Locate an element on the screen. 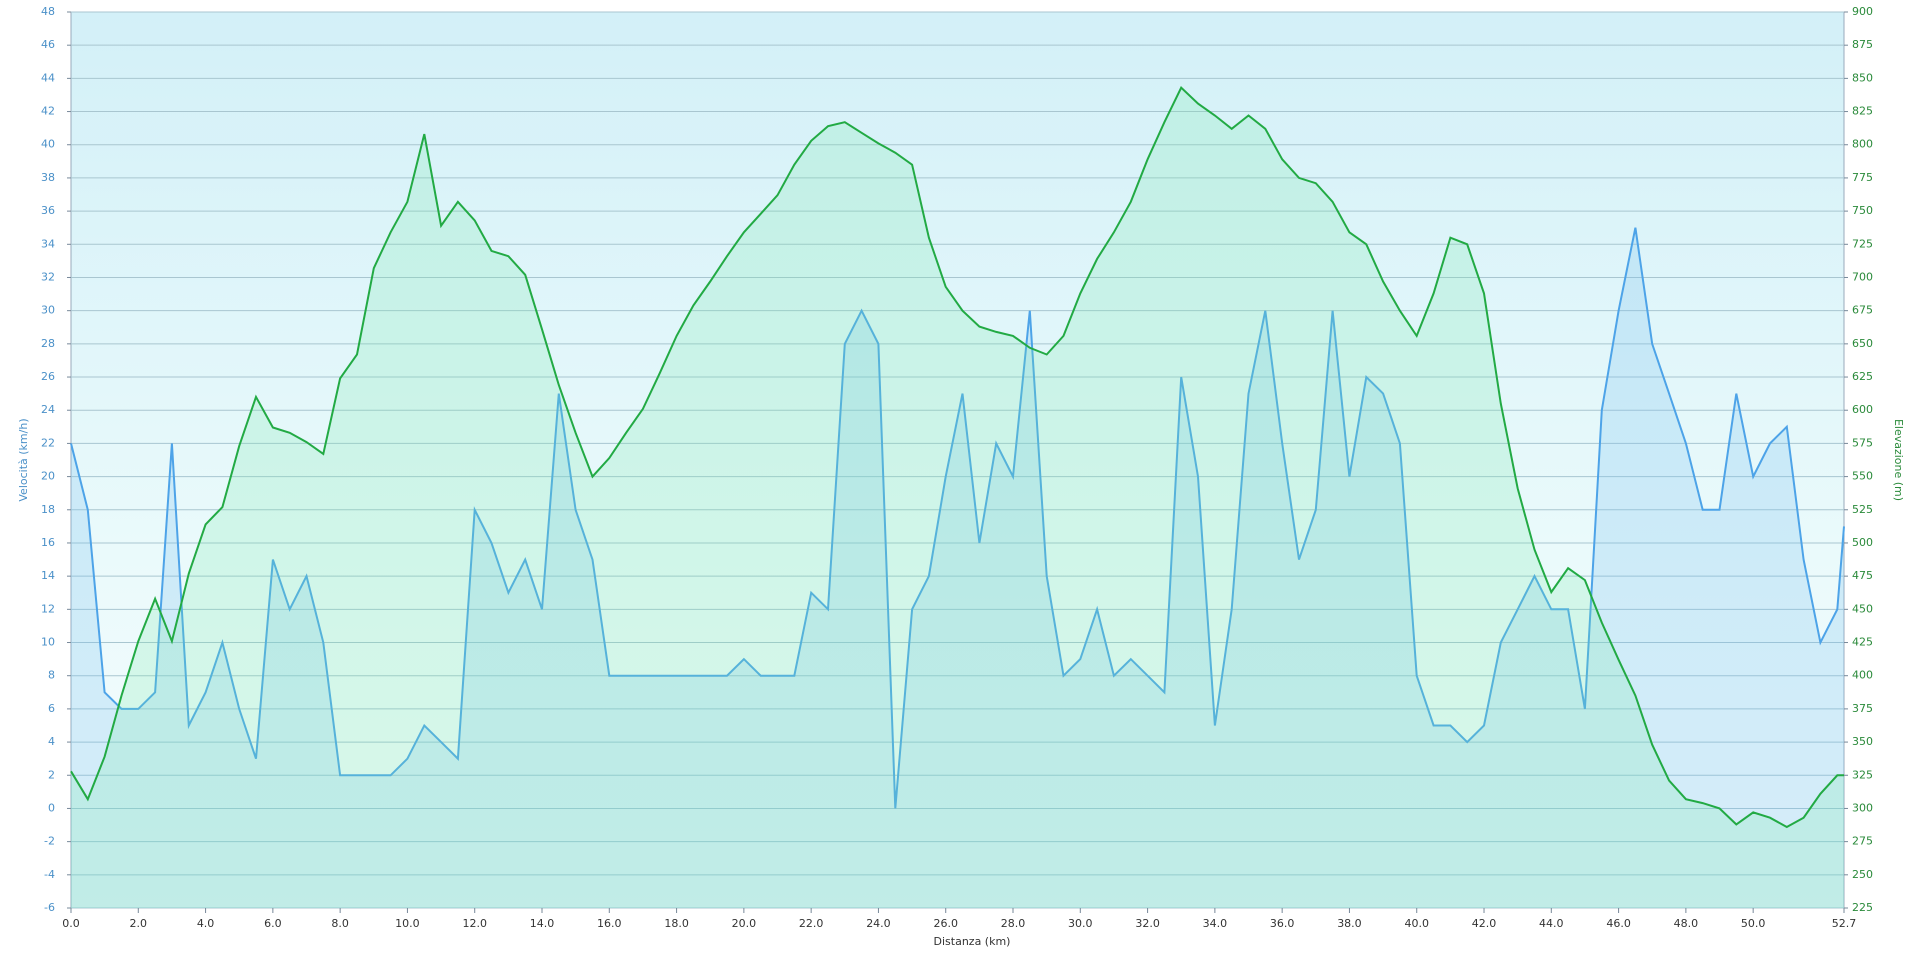  y-tick-label: -4 is located at coordinates (49, 874).